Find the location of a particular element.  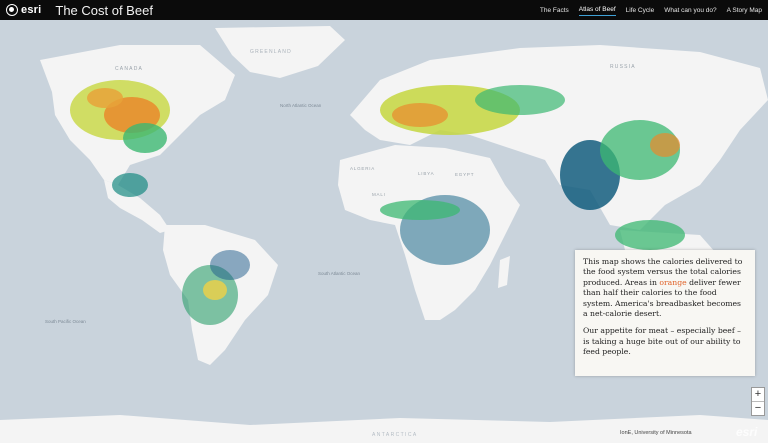

nav-the-facts: The Facts is located at coordinates (554, 10).